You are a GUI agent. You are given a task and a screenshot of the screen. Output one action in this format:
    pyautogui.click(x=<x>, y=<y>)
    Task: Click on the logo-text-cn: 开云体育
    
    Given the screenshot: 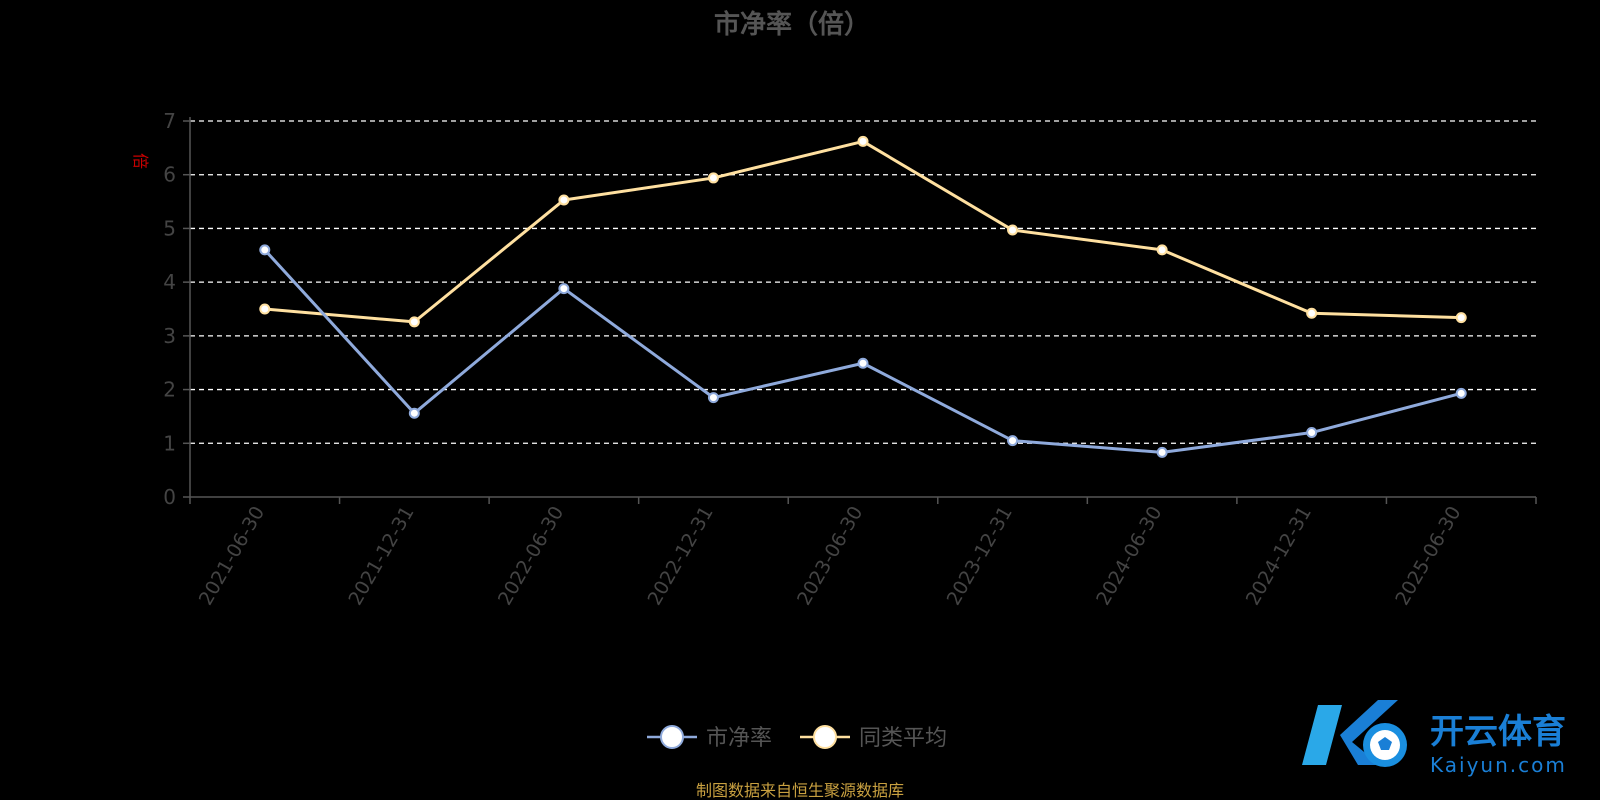 What is the action you would take?
    pyautogui.click(x=1498, y=732)
    